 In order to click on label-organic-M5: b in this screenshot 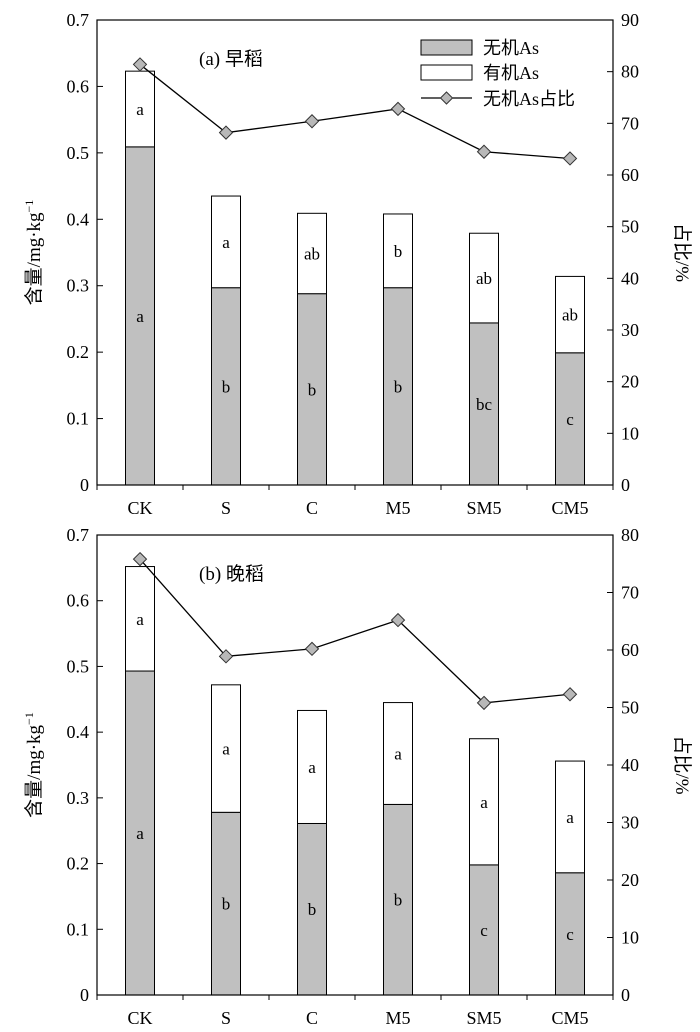, I will do `click(398, 251)`.